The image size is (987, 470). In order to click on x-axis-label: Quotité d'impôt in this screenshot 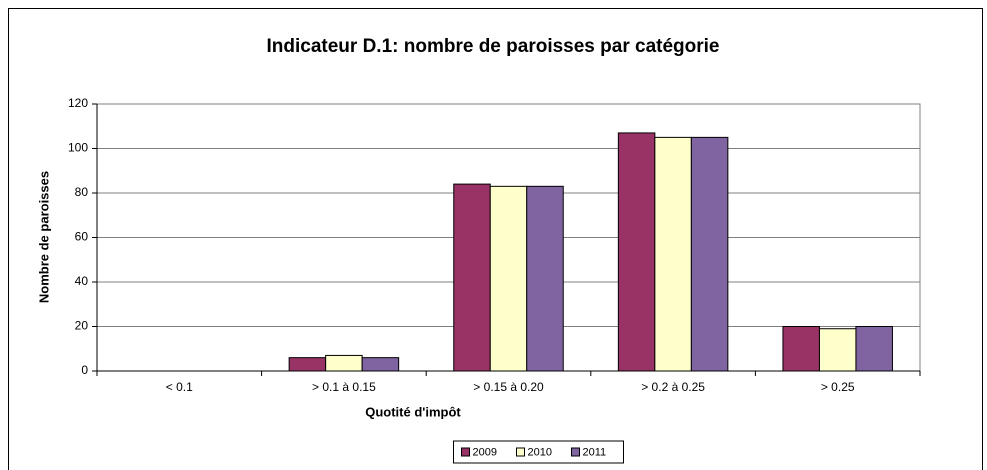, I will do `click(413, 411)`.